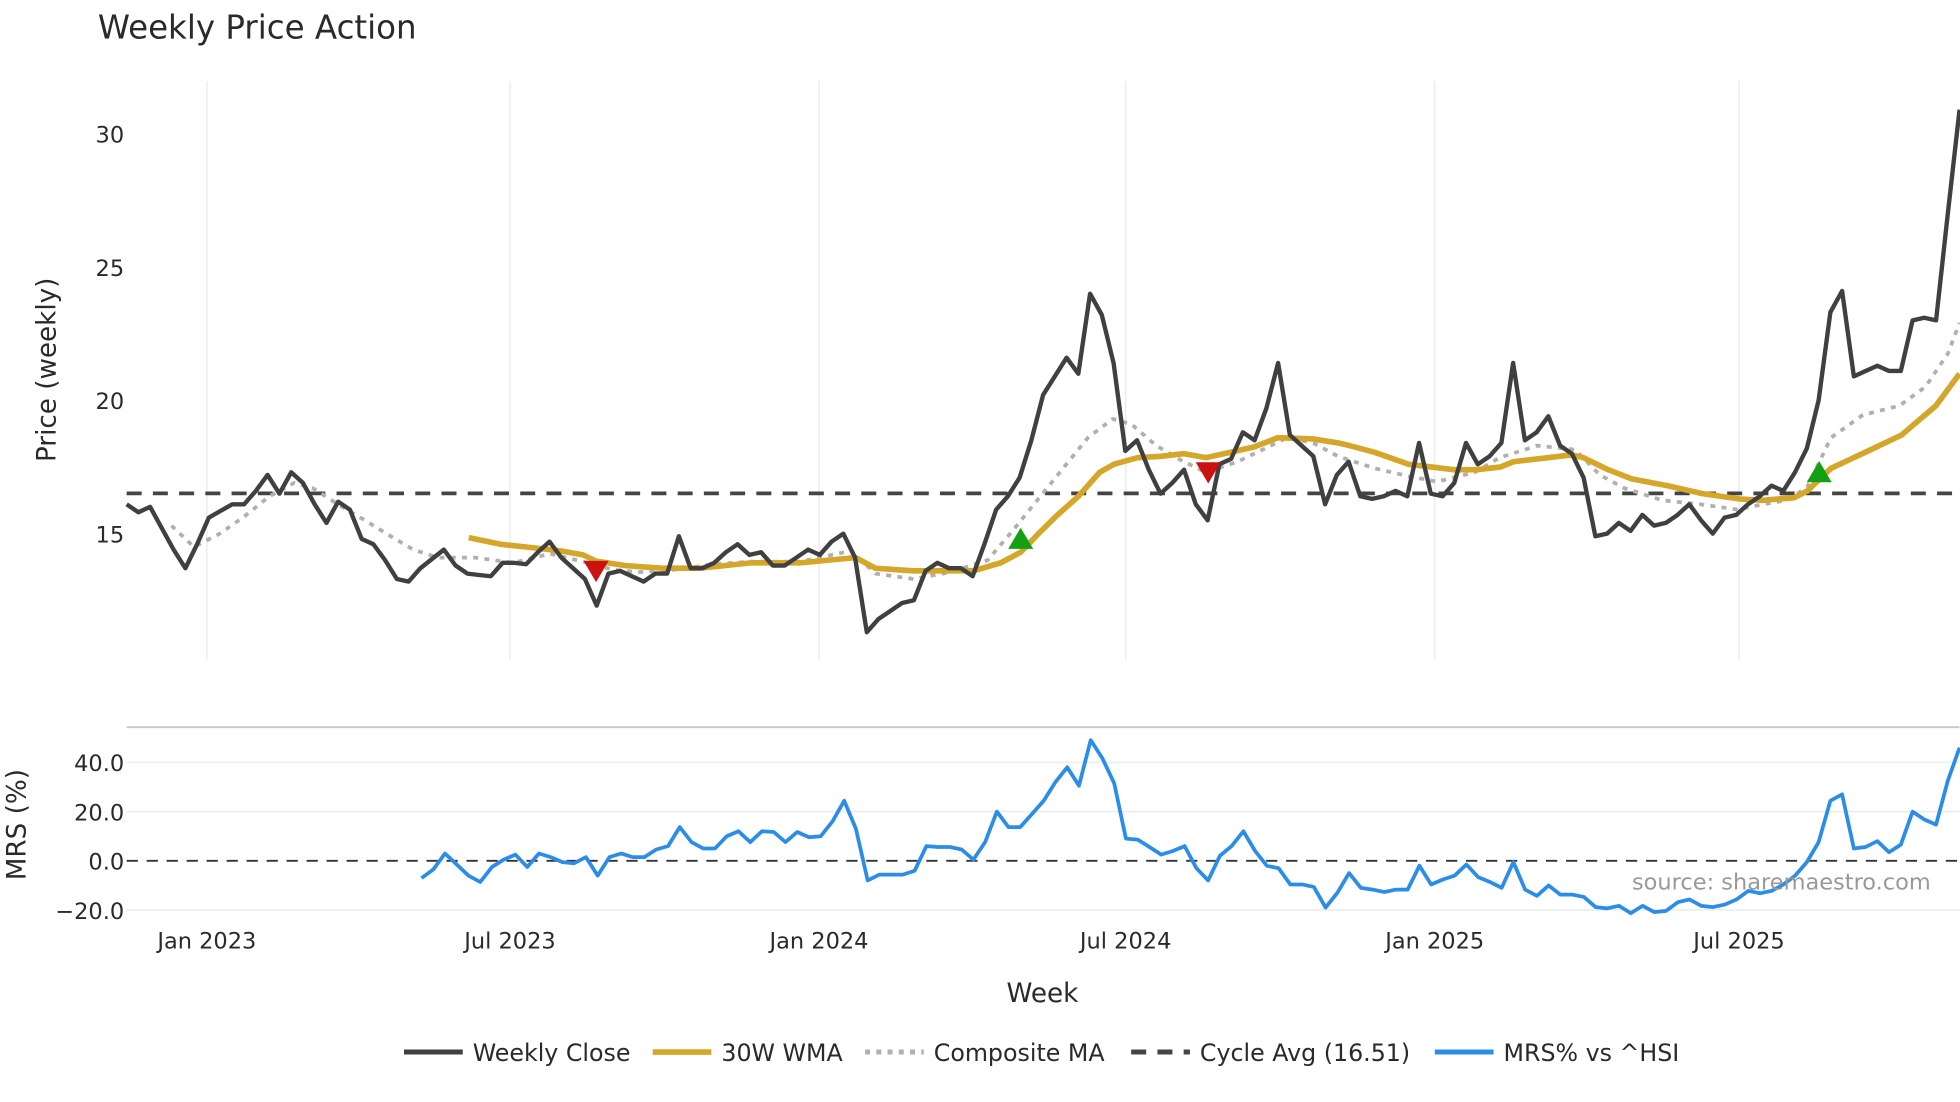  I want to click on price-tick-label: 15, so click(110, 535).